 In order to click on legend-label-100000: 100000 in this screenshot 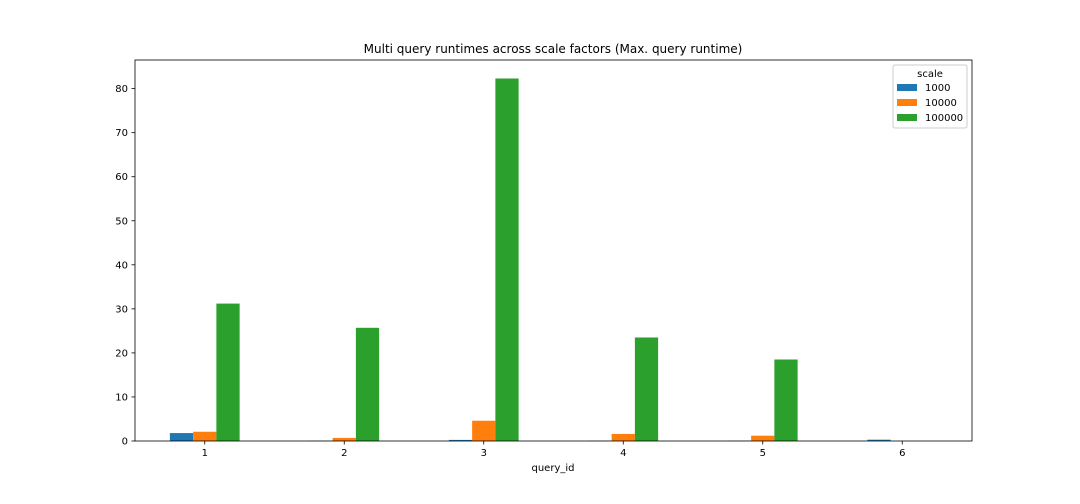, I will do `click(944, 118)`.